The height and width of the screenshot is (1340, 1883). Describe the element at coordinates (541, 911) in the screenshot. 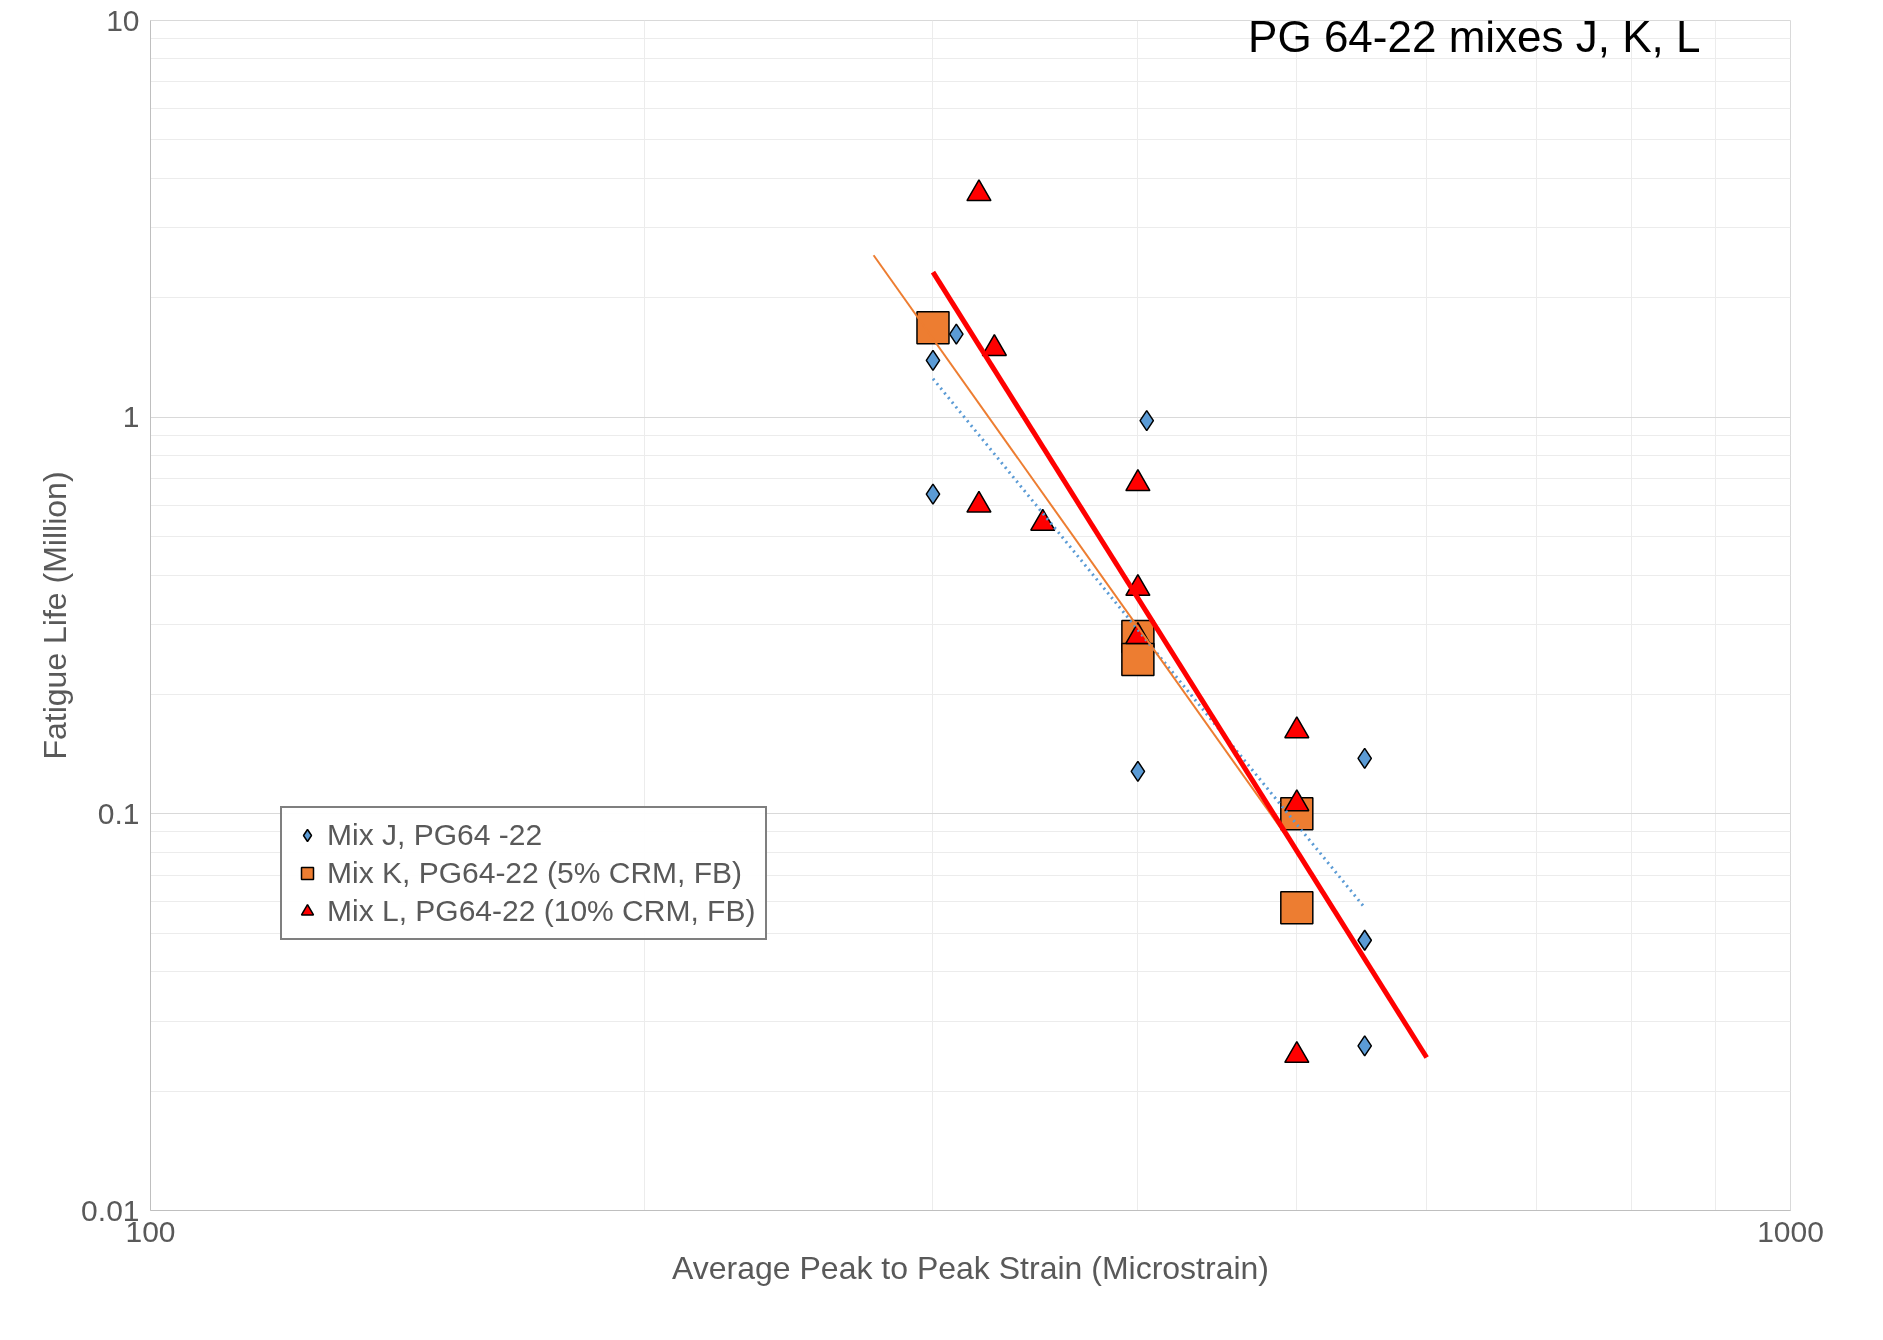

I see `legend-label: Mix L, PG64-22 (10% CRM, FB)` at that location.